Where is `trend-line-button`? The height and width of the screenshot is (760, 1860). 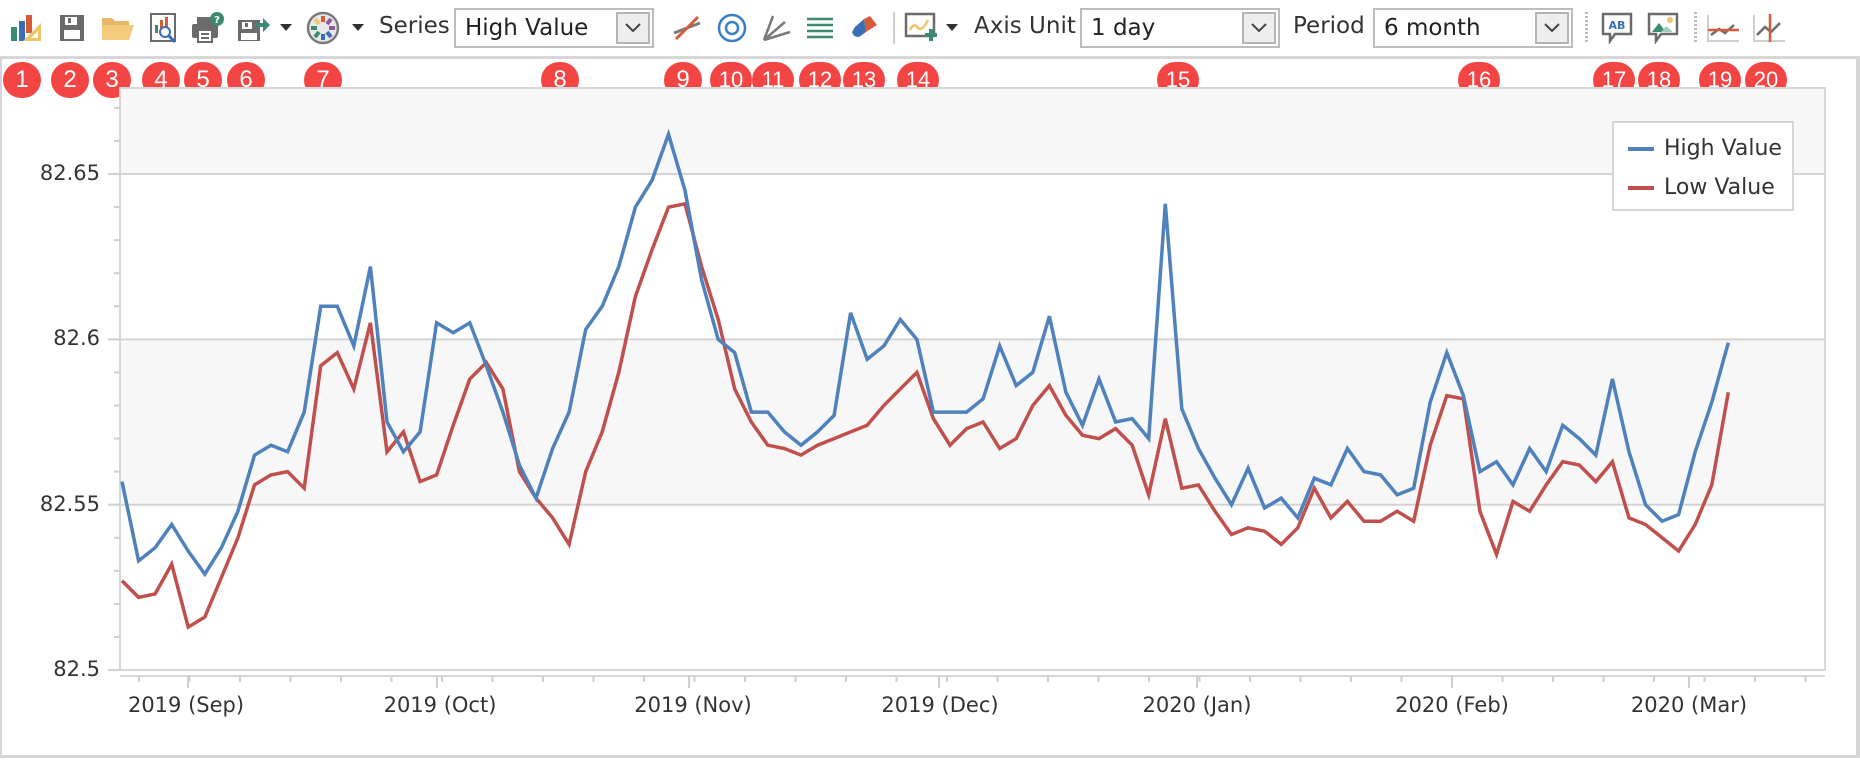 trend-line-button is located at coordinates (687, 28).